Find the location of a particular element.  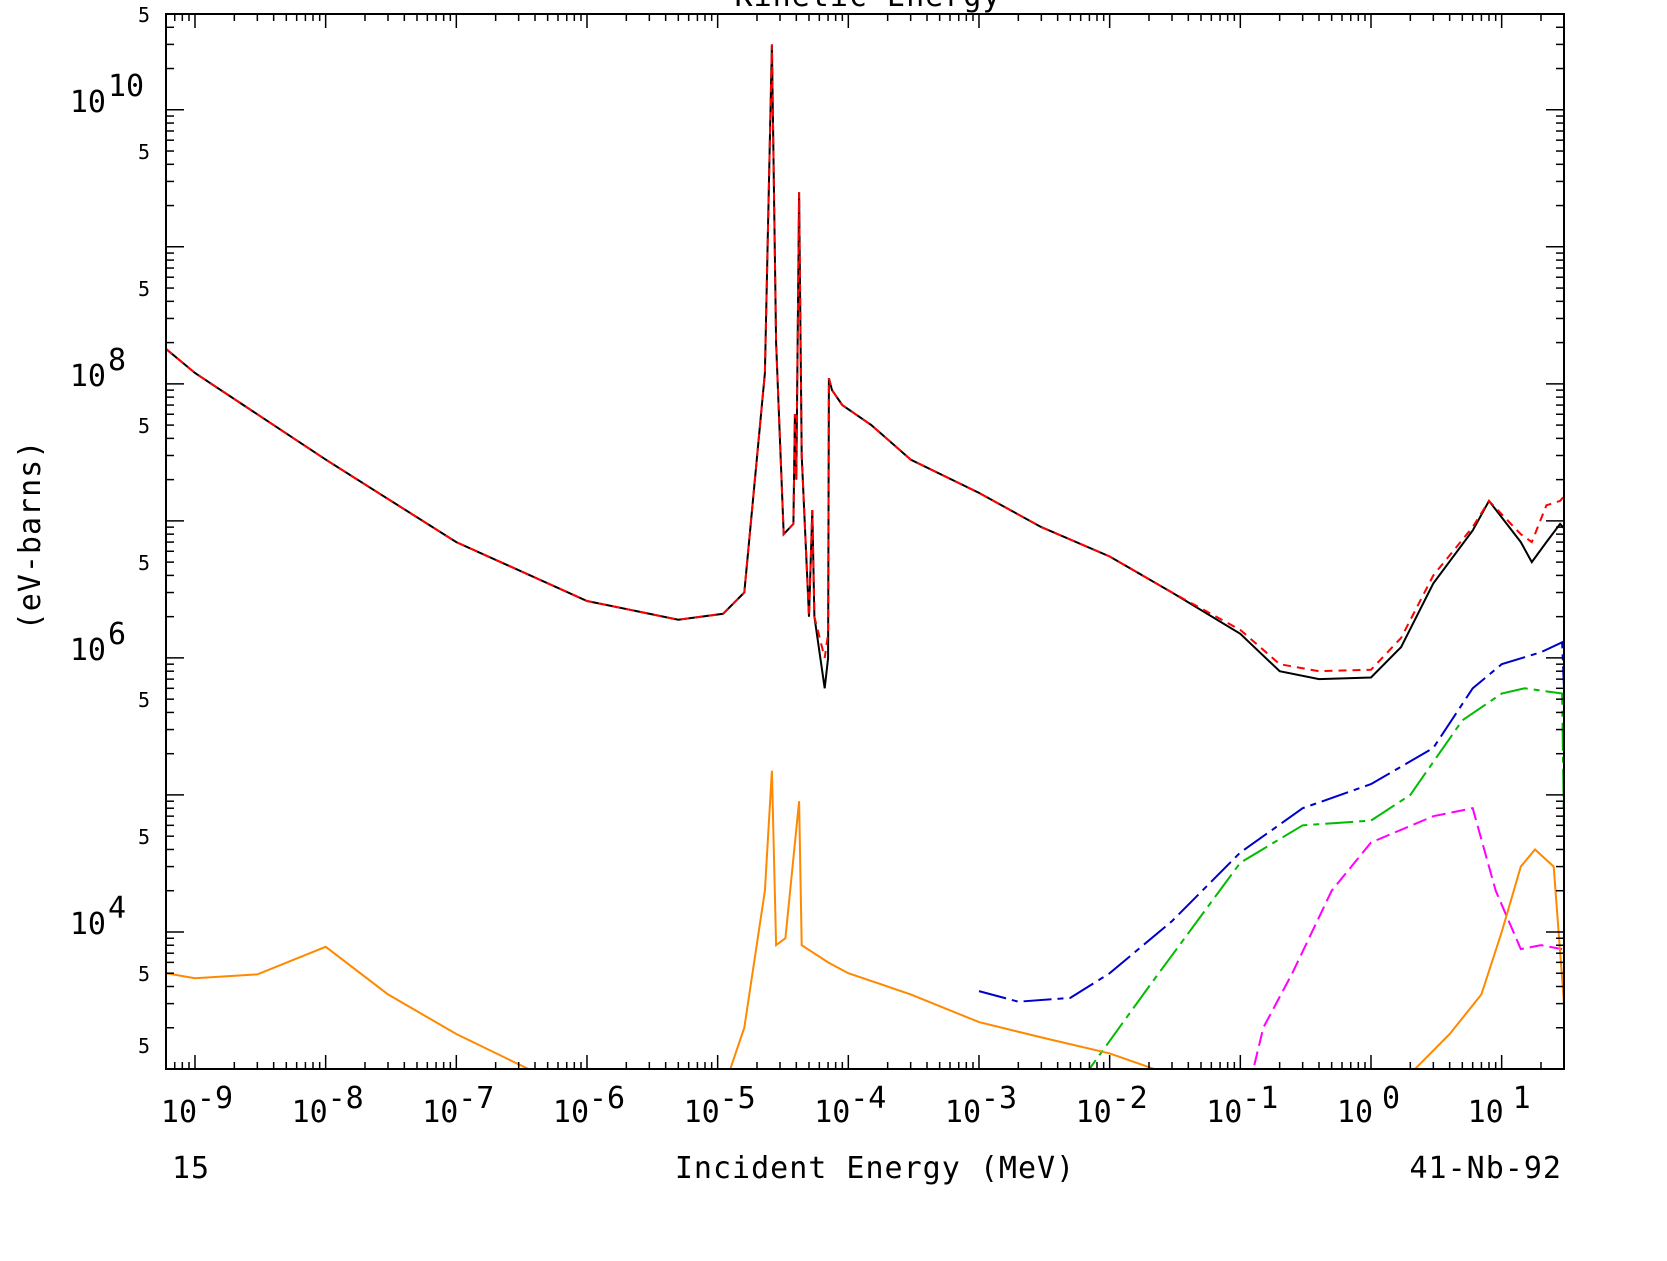

y-tick-exponent: 8 is located at coordinates (117, 360).